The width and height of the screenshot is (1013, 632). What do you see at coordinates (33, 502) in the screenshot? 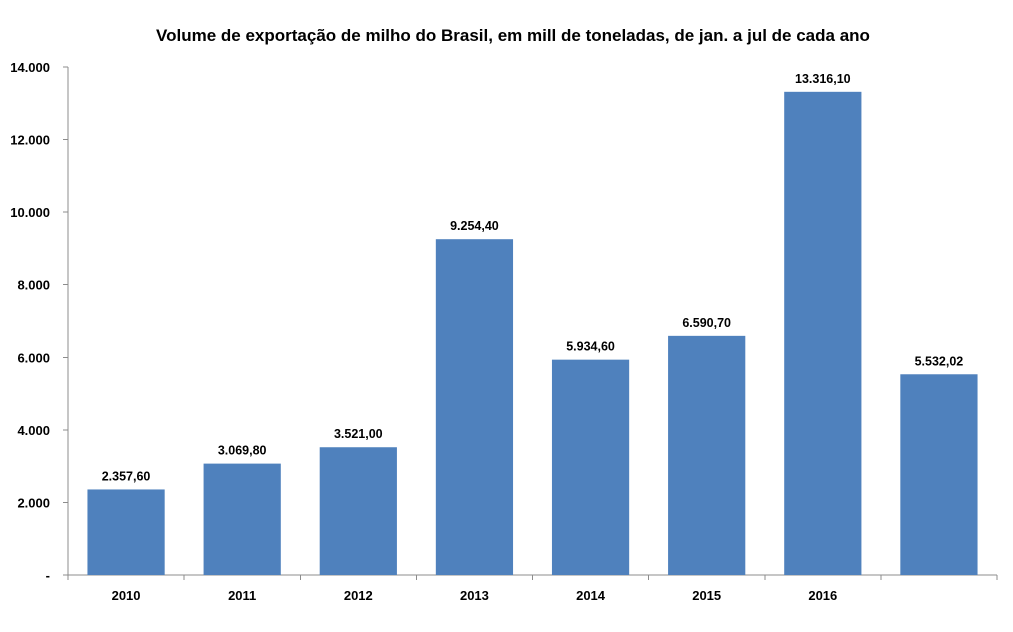
I see `y-tick-label: 2.000` at bounding box center [33, 502].